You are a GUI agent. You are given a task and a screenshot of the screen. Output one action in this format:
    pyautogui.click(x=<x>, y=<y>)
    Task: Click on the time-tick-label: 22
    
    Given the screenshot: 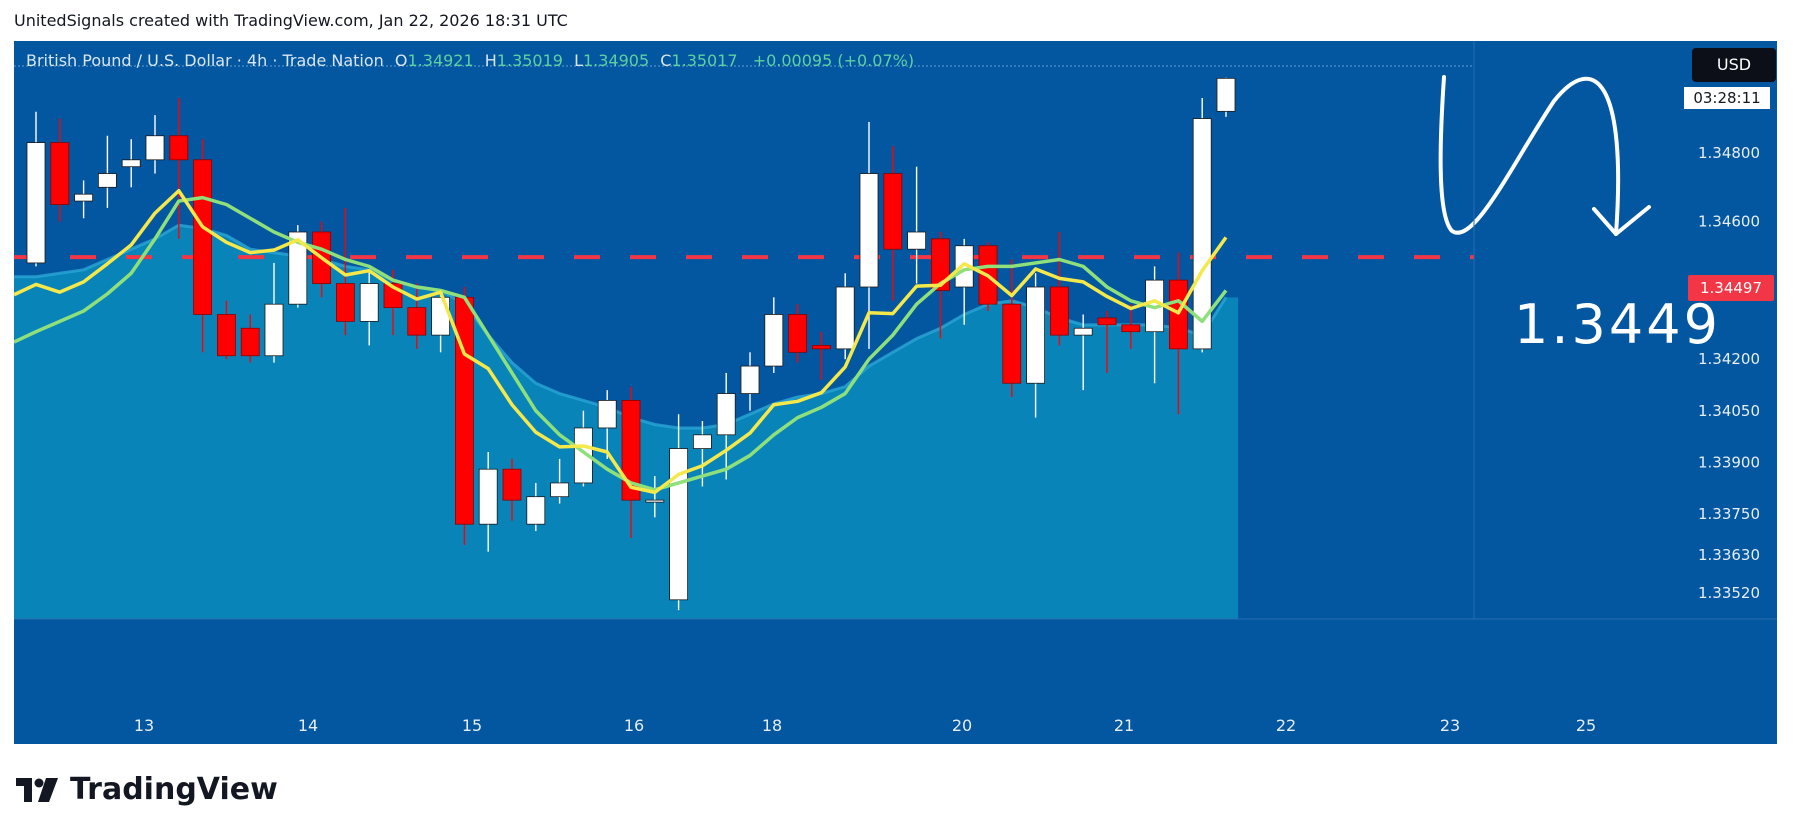 What is the action you would take?
    pyautogui.click(x=1286, y=725)
    